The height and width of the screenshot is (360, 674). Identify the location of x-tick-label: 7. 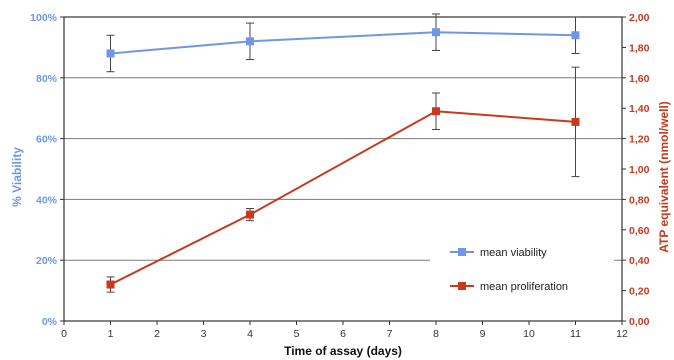
(390, 334).